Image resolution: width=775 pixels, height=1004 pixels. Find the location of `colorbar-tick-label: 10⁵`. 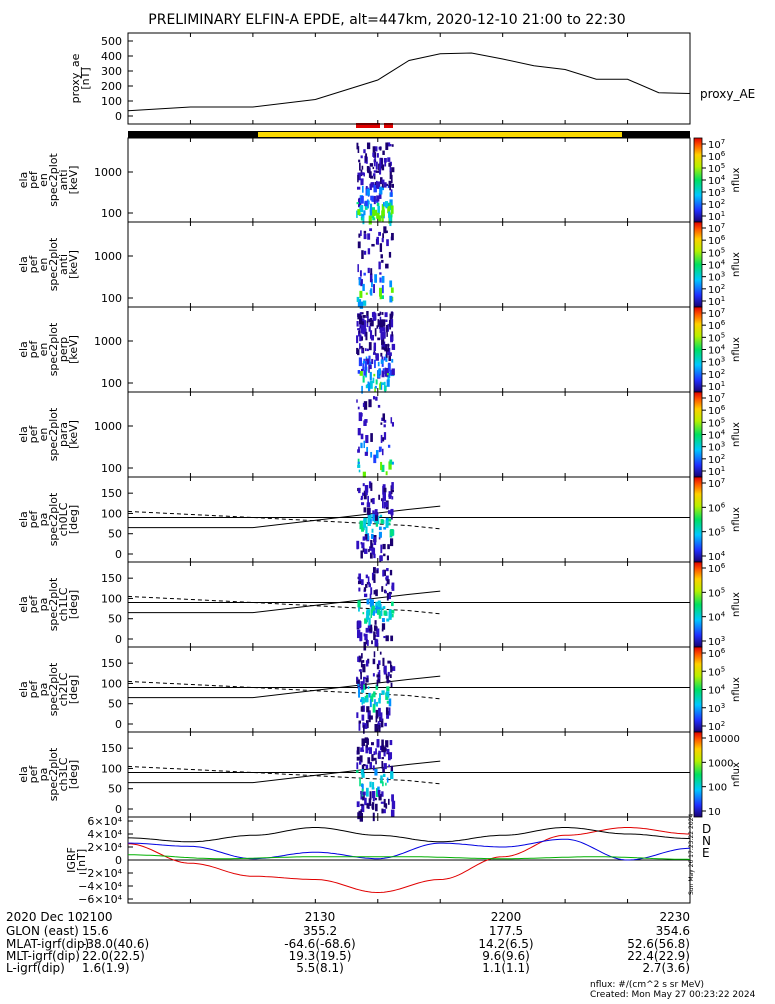

colorbar-tick-label: 10⁵ is located at coordinates (716, 422).